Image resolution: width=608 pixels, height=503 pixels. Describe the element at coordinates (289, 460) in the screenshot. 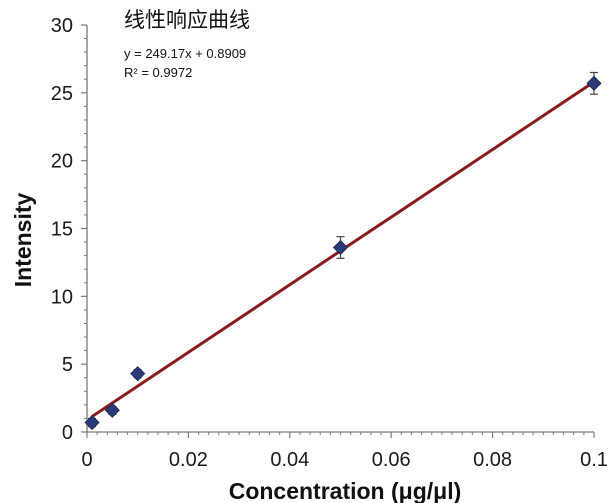

I see `x-tick-label: 0.04` at that location.